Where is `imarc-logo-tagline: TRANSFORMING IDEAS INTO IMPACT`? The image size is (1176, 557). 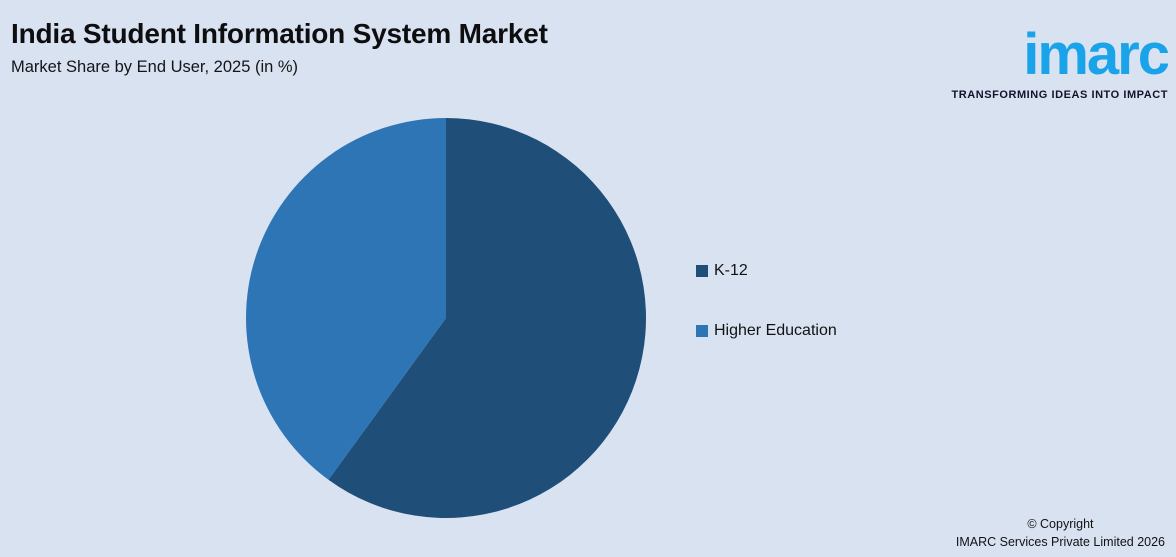 imarc-logo-tagline: TRANSFORMING IDEAS INTO IMPACT is located at coordinates (1059, 95).